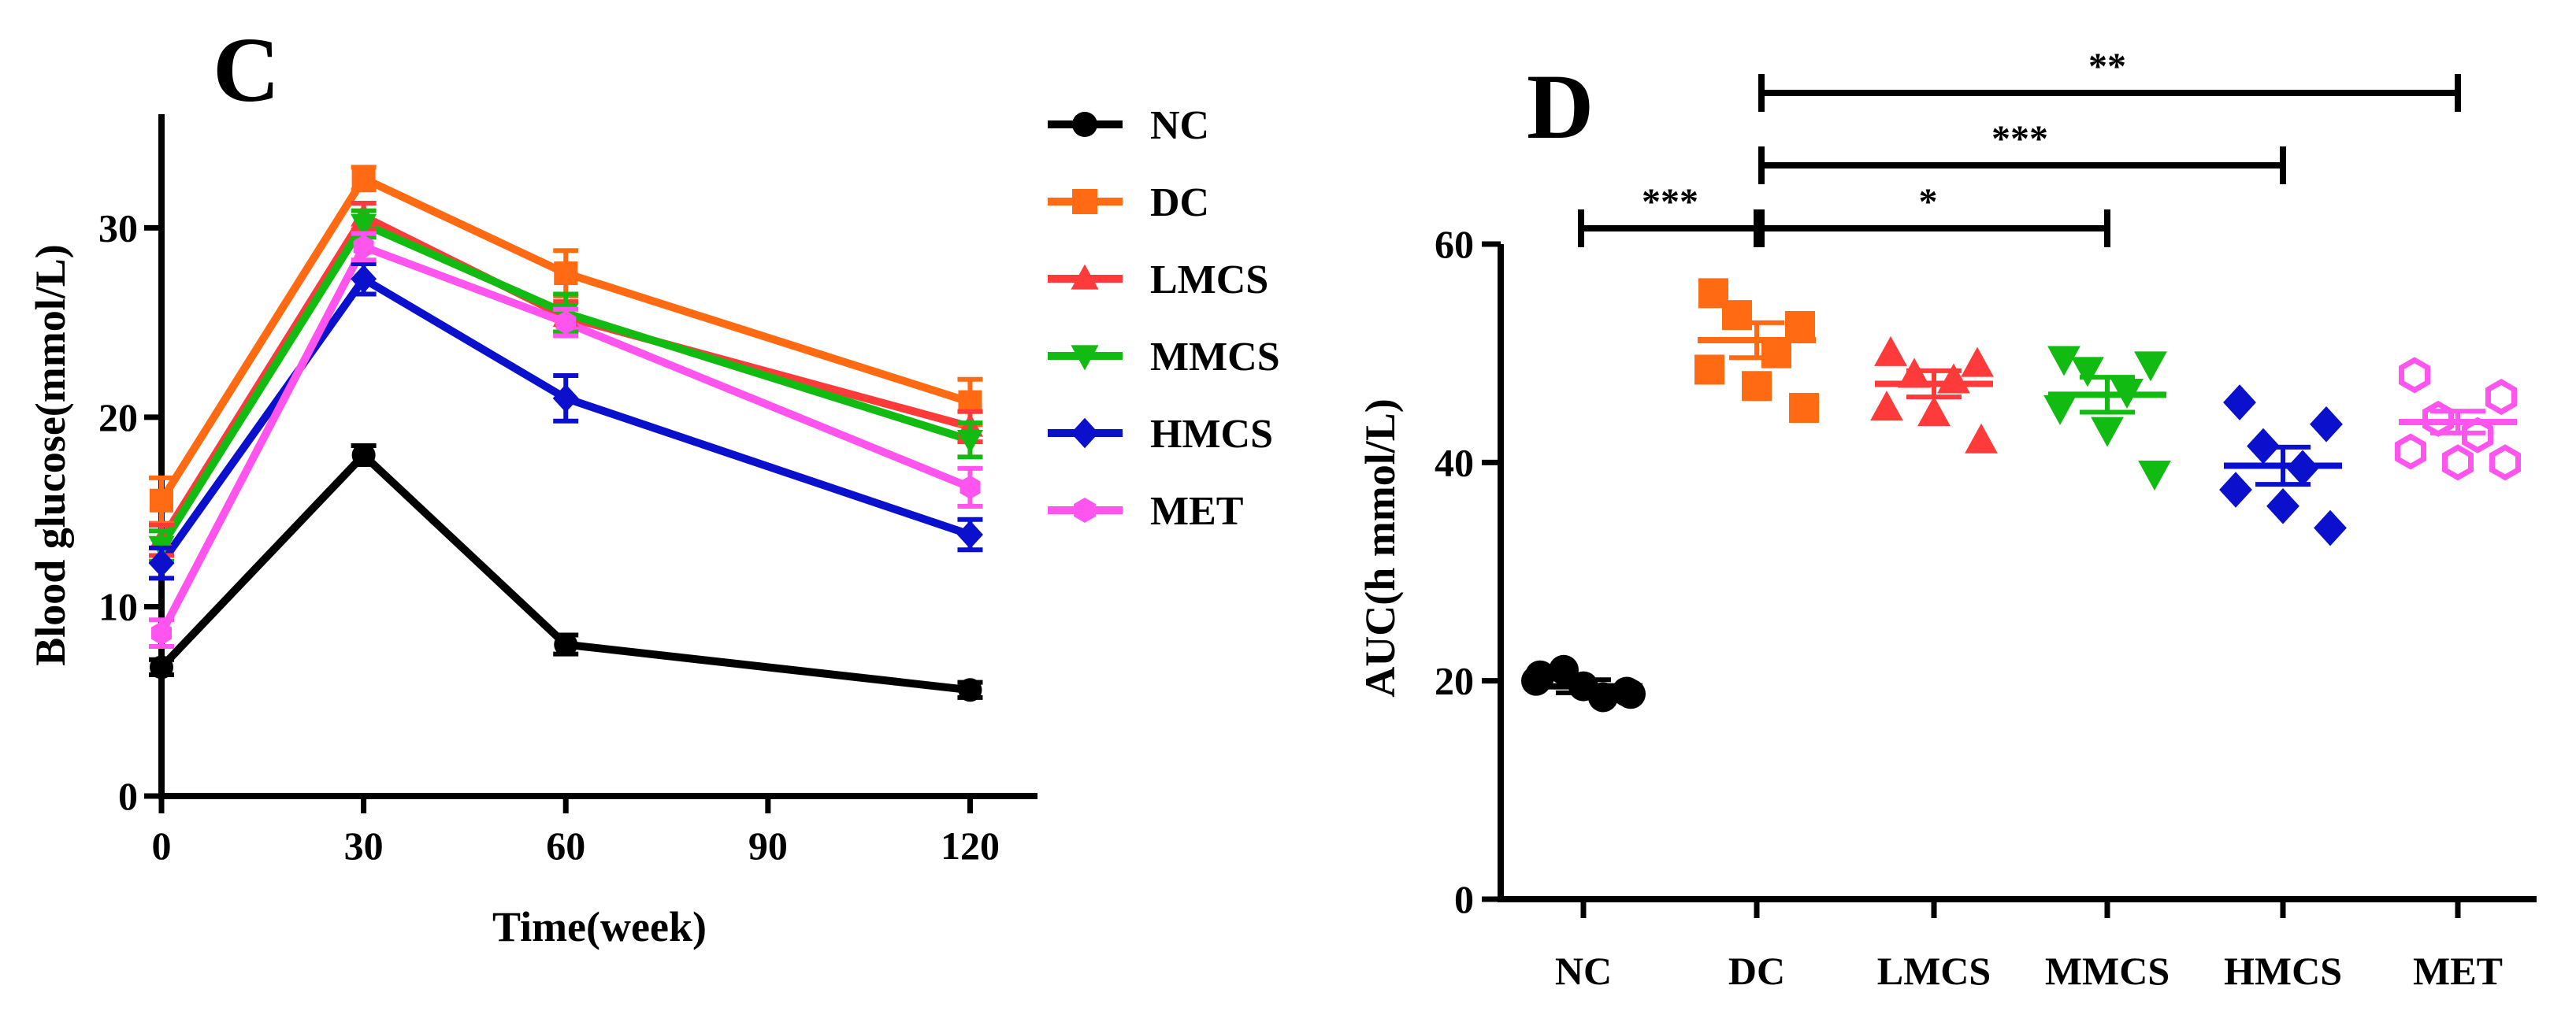  I want to click on legend-item-hmcs: HMCS, so click(1160, 435).